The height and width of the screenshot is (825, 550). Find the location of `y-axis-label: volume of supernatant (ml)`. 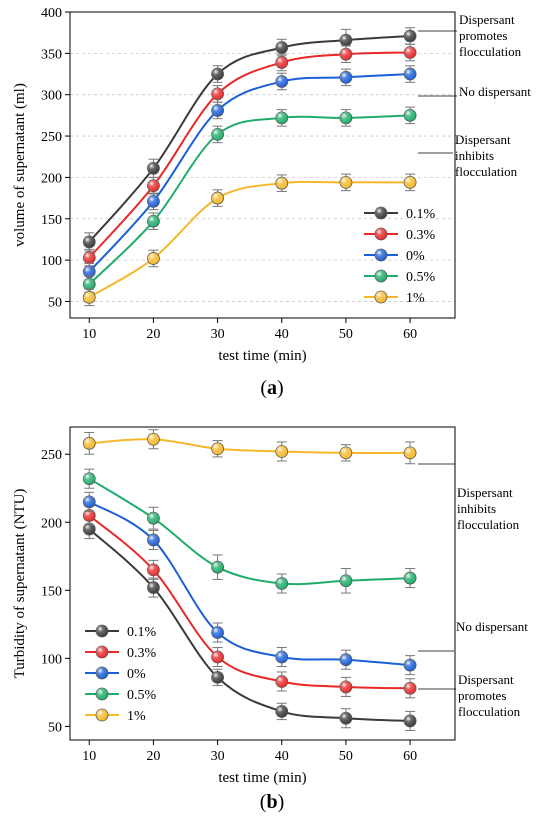

y-axis-label: volume of supernatant (ml) is located at coordinates (20, 165).